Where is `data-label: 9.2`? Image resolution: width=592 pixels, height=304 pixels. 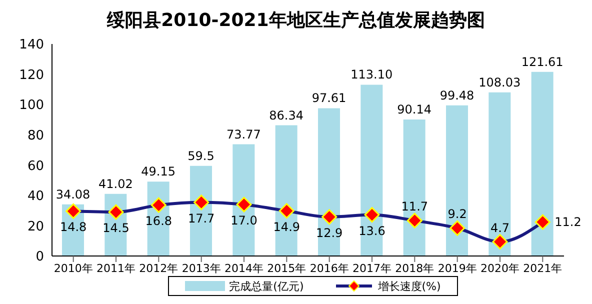
data-label: 9.2 is located at coordinates (457, 214).